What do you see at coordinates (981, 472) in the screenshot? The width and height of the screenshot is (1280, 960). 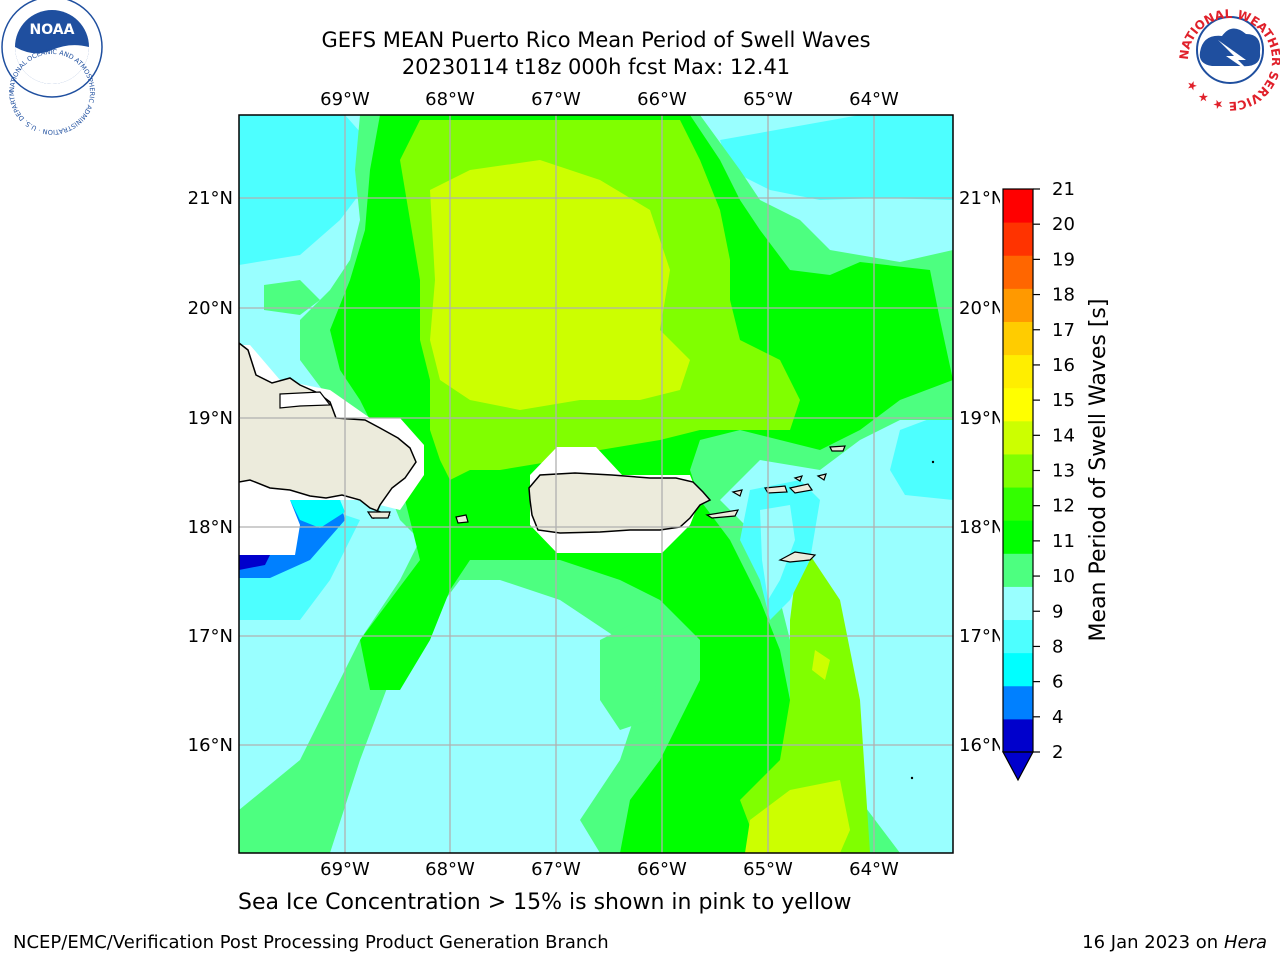 I see `lat-labels-right: 21°N 20°N 19°N 18°N 17°N 16°N` at bounding box center [981, 472].